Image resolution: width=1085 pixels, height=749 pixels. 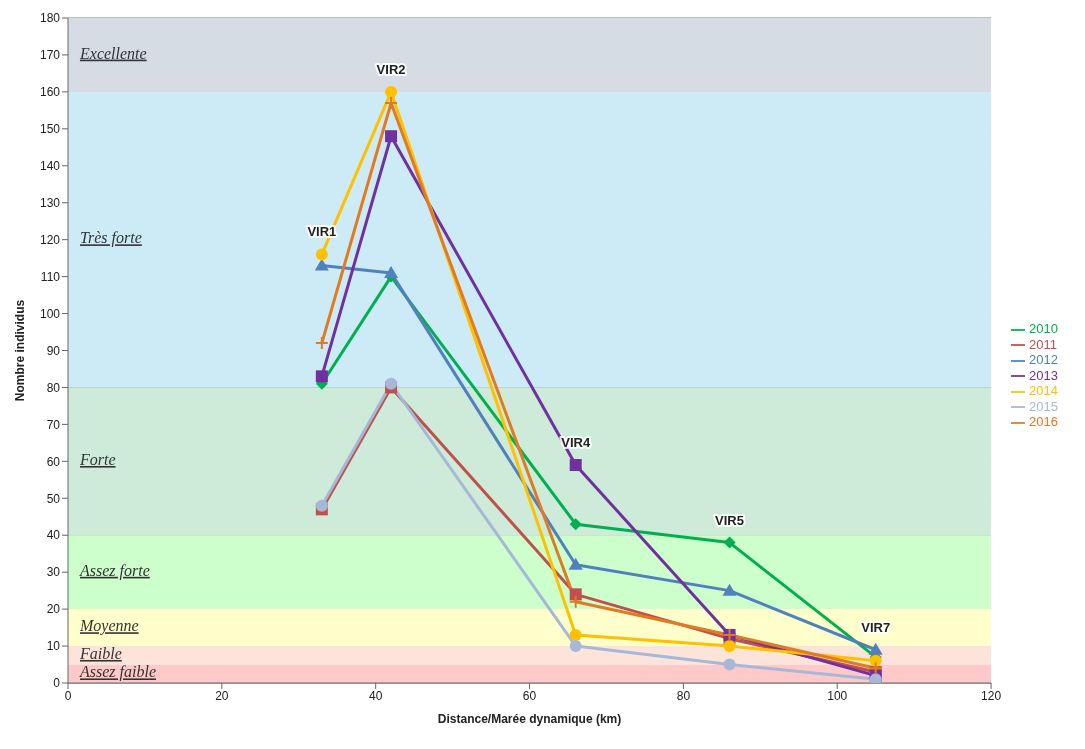 What do you see at coordinates (111, 238) in the screenshot?
I see `band-label: Très forte` at bounding box center [111, 238].